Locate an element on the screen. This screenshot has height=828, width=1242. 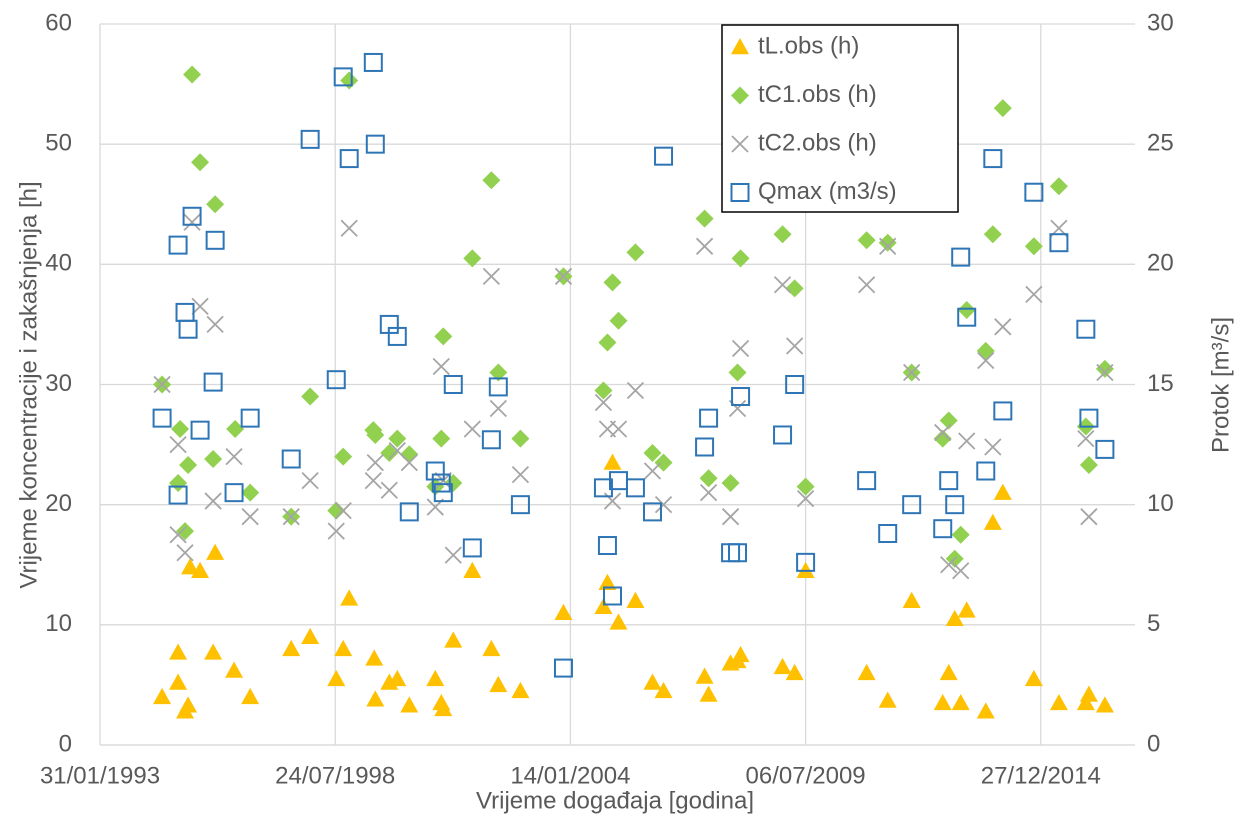
y-tick-label: 60 is located at coordinates (58, 22).